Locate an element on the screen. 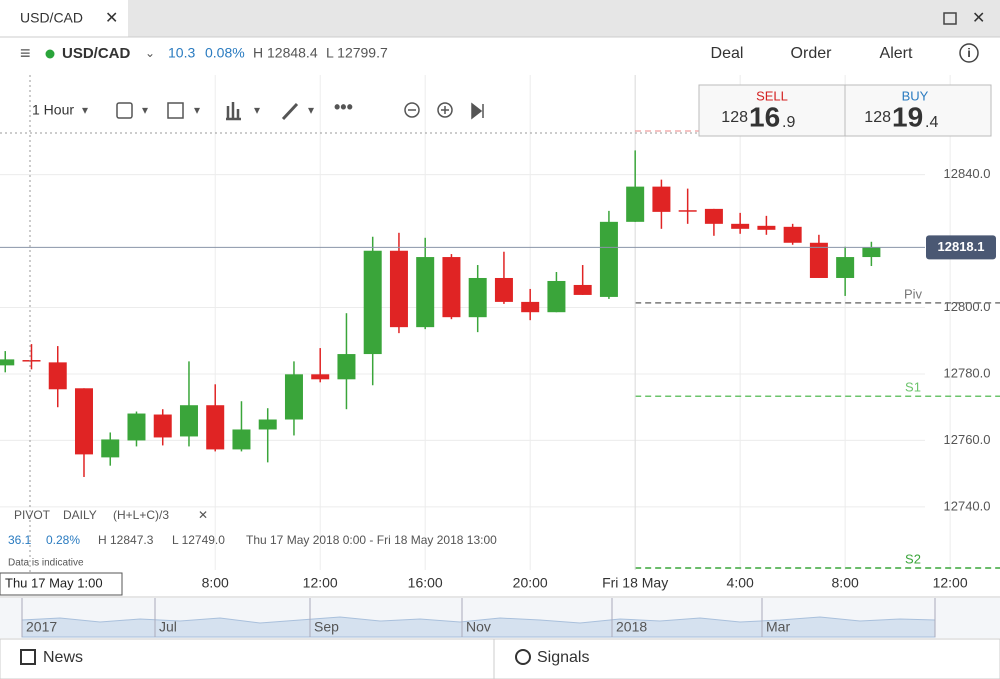  buy-fraction: .4 is located at coordinates (931, 122).